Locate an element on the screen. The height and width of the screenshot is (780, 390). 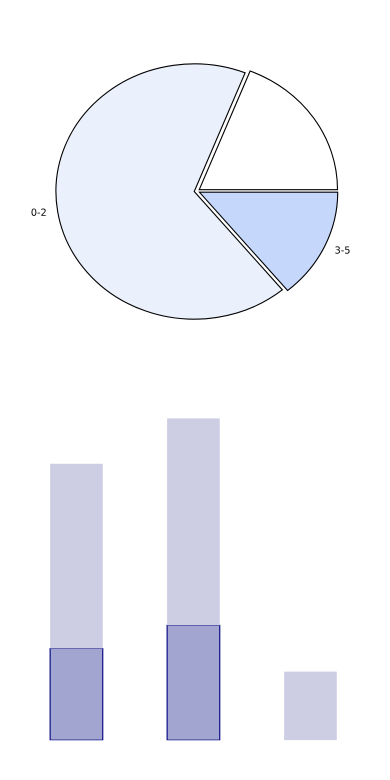
slice-label: 3-5 is located at coordinates (342, 250).